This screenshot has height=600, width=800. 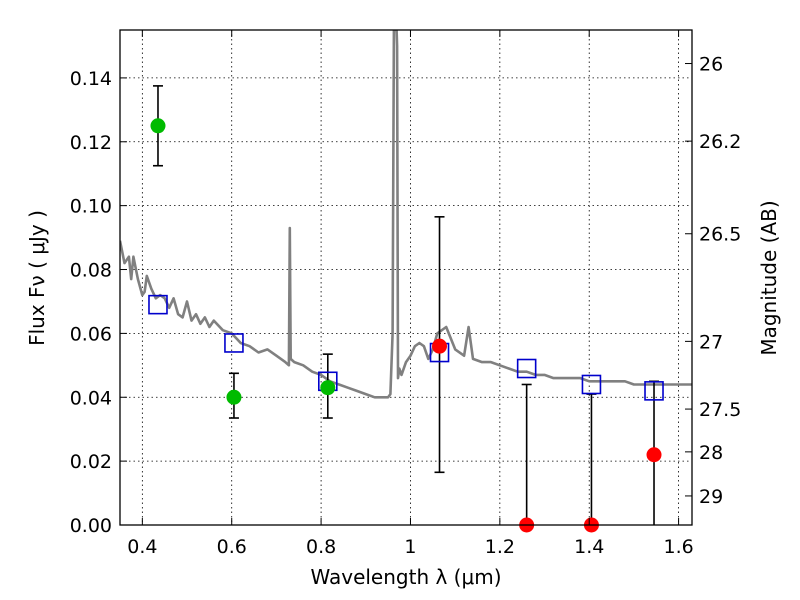 I want to click on x-tick-label: 0.8, so click(x=321, y=547).